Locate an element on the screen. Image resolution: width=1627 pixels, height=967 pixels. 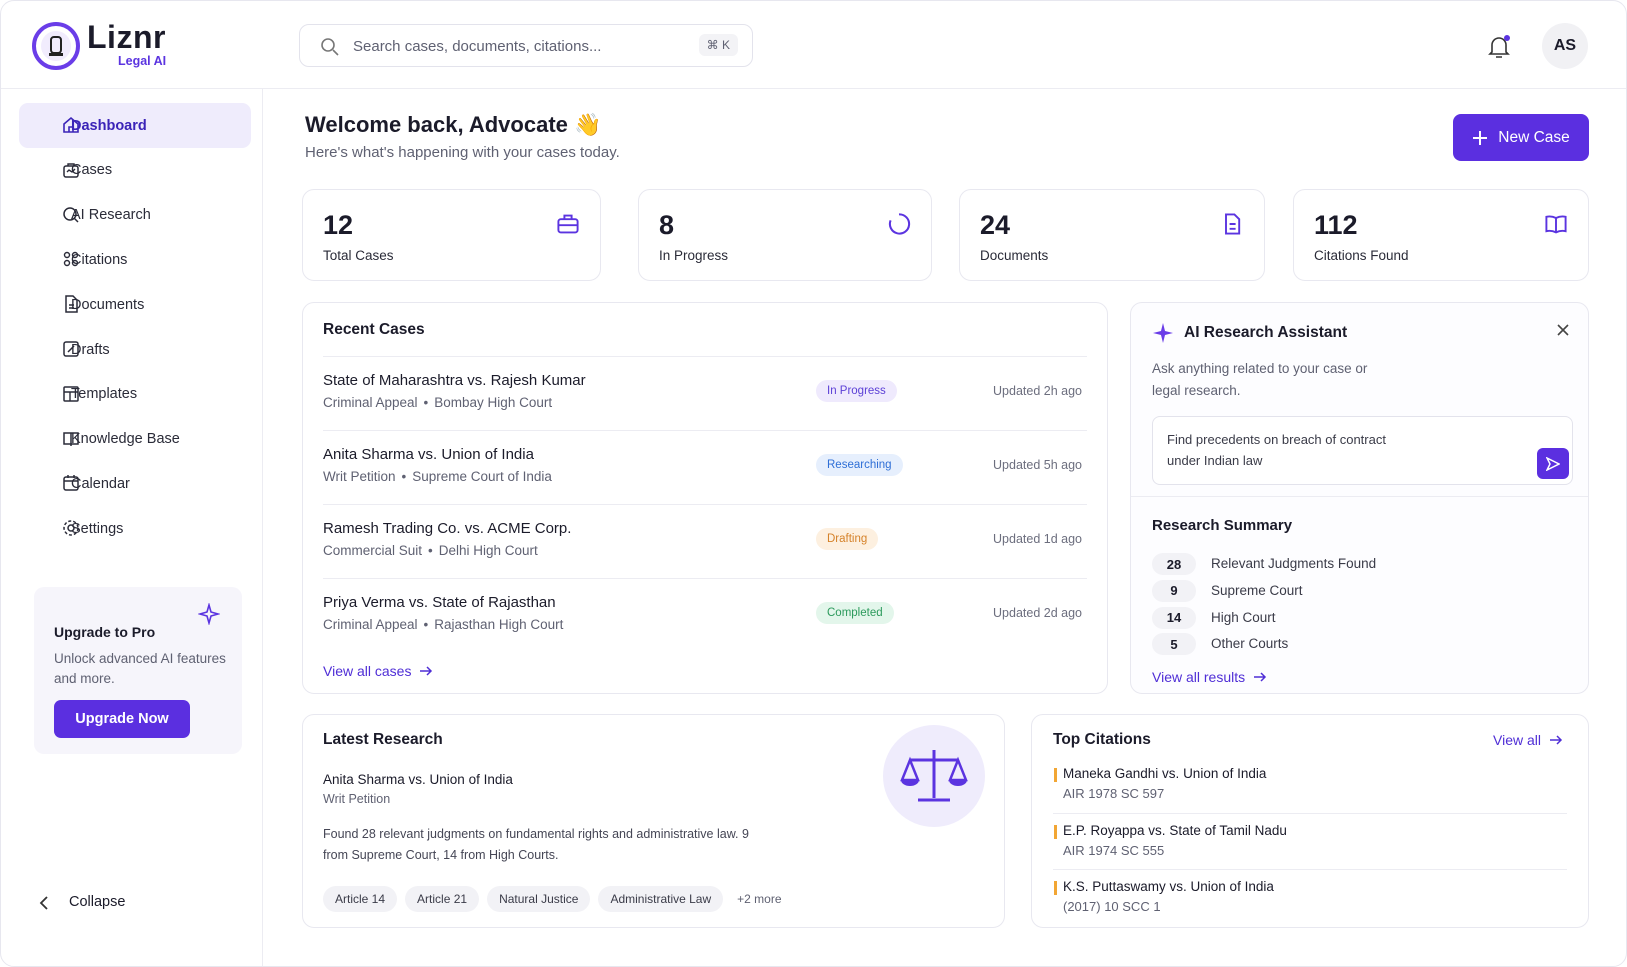
nav-item: Templates is located at coordinates (135, 394).